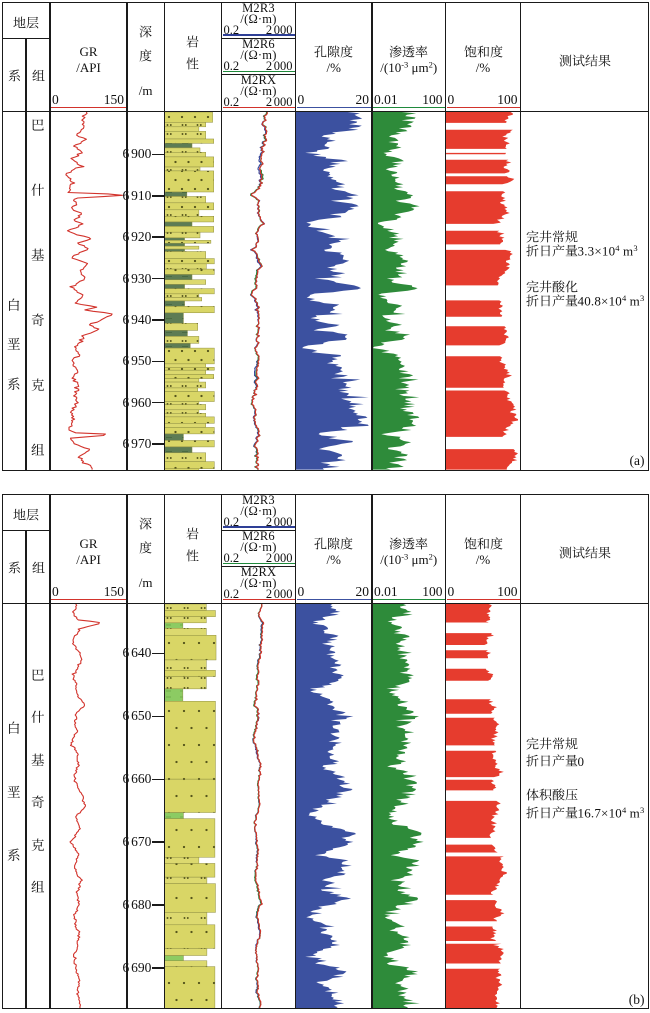  I want to click on resistivity-header-m2rx: M2RX/(Ω·m), so click(259, 578).